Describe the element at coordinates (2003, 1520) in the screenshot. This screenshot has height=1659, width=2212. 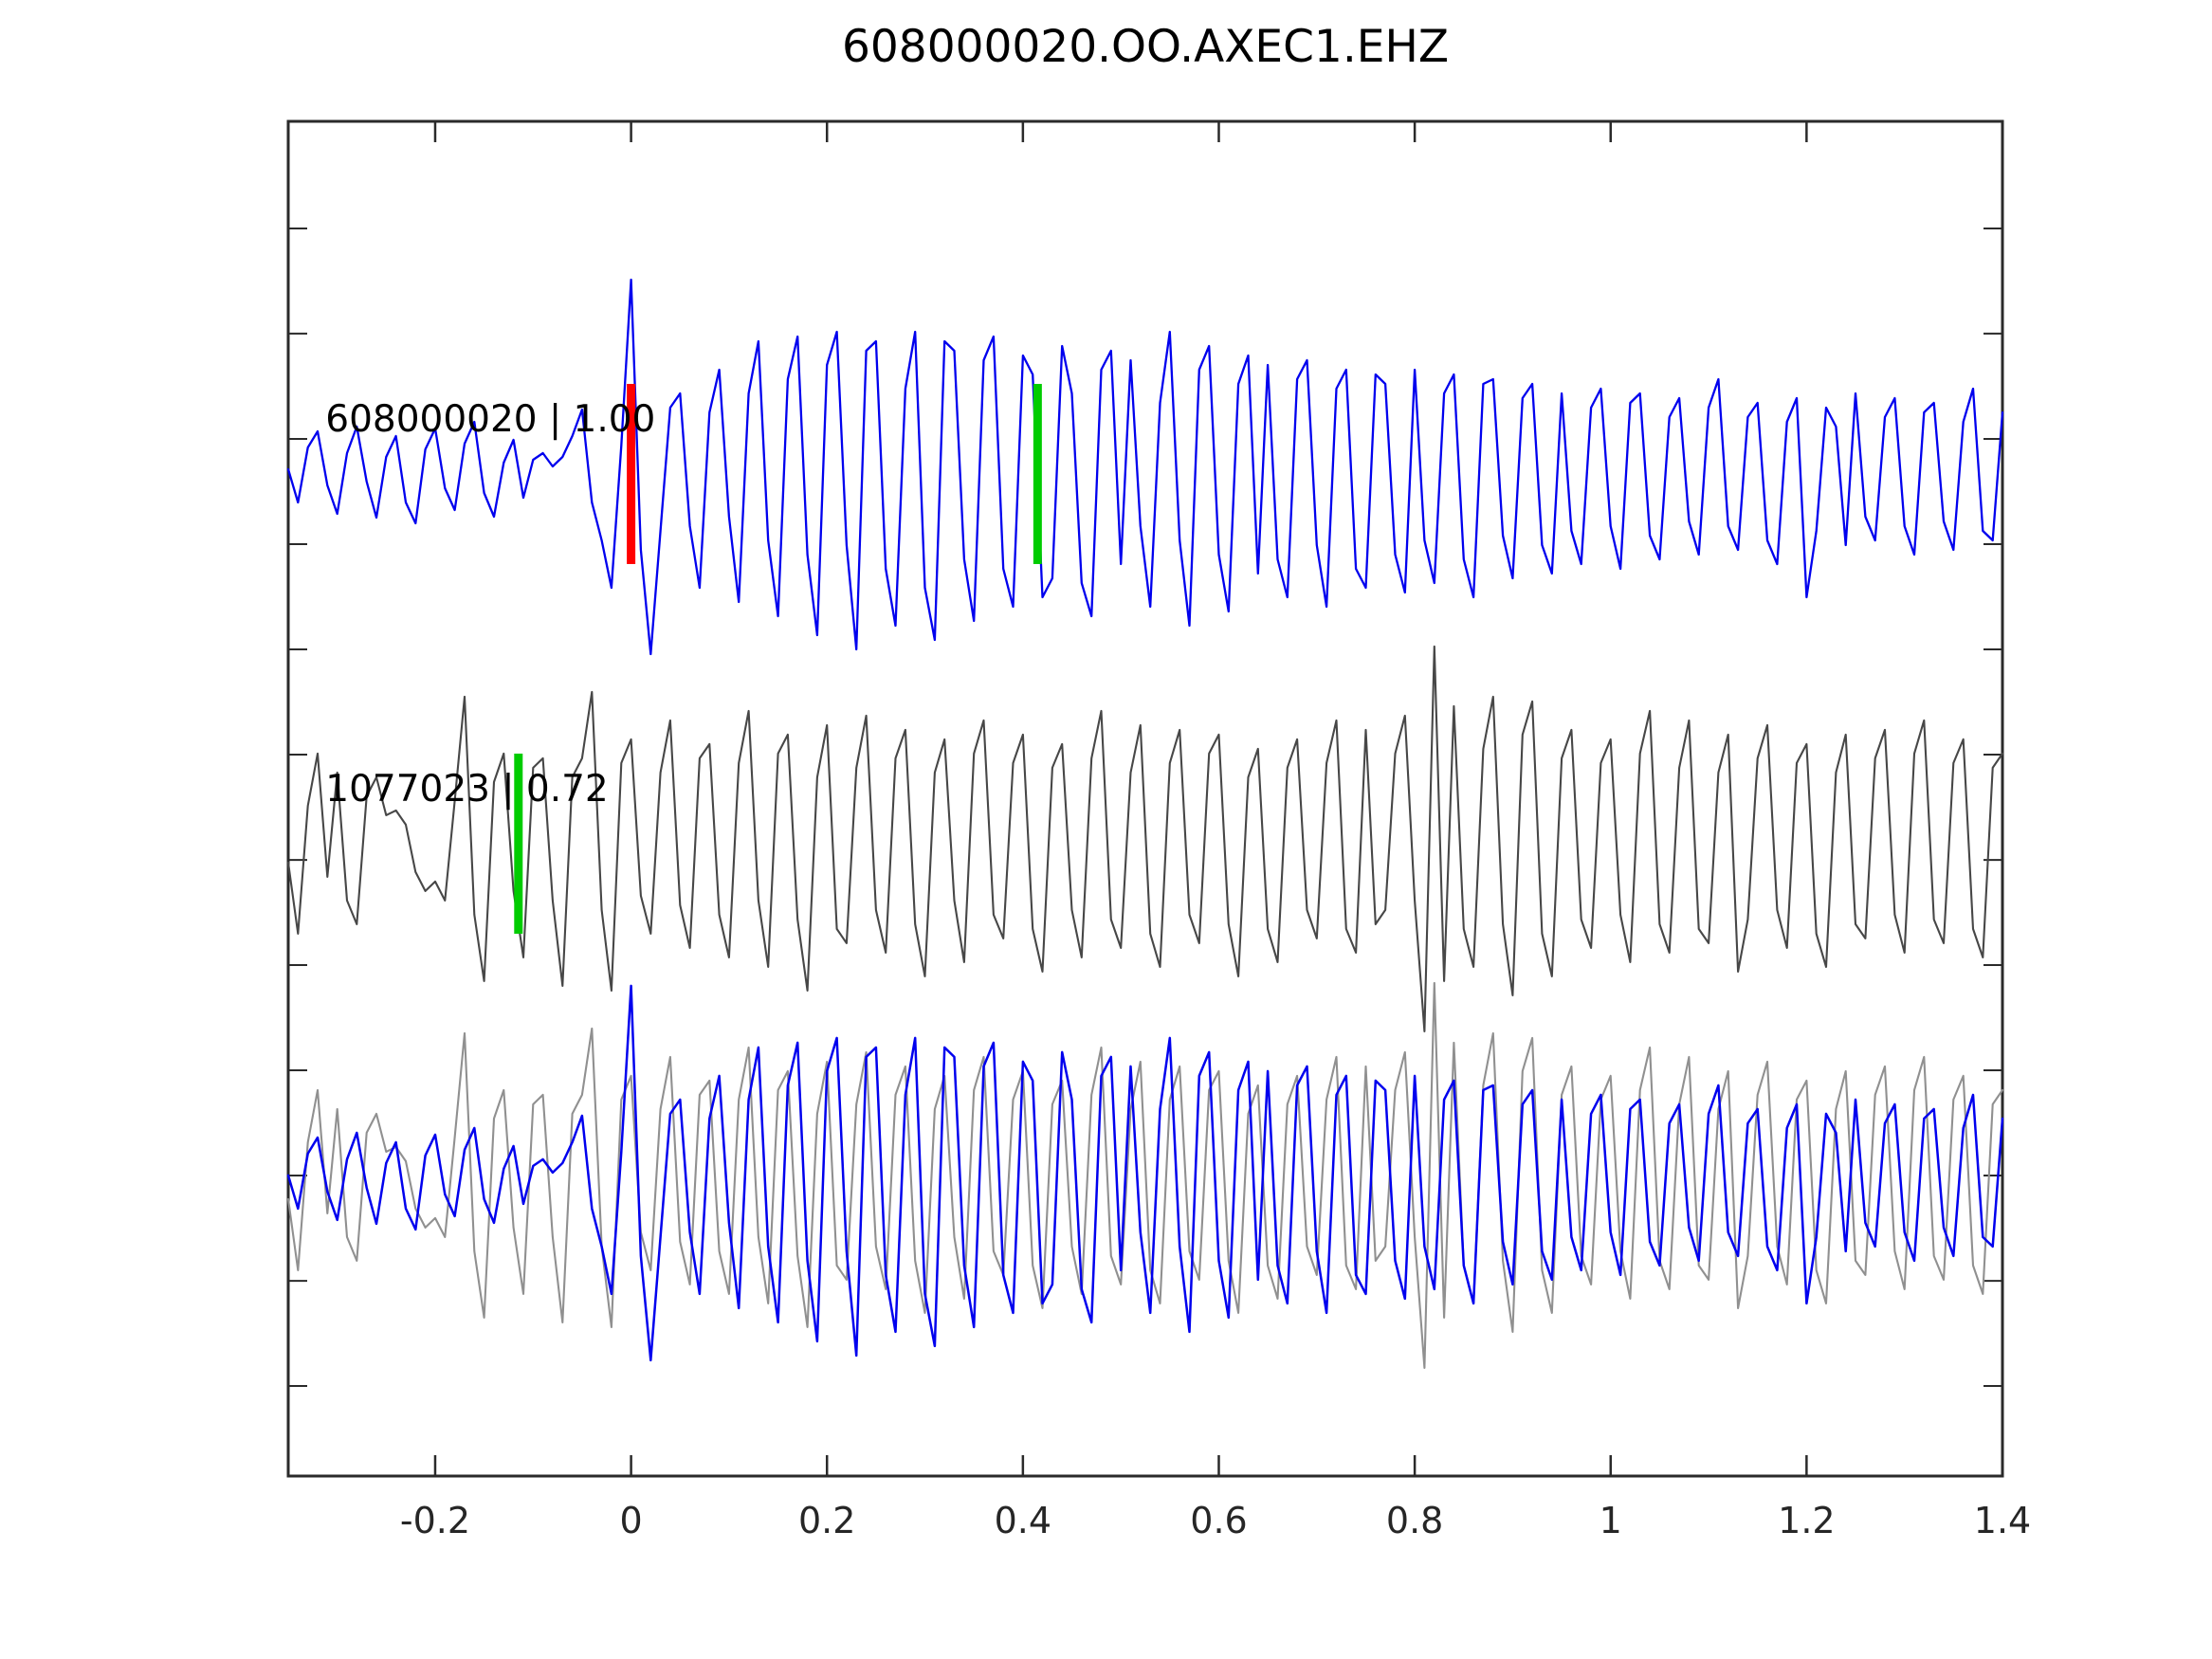
I see `x-axis-tick-label: 1.4` at that location.